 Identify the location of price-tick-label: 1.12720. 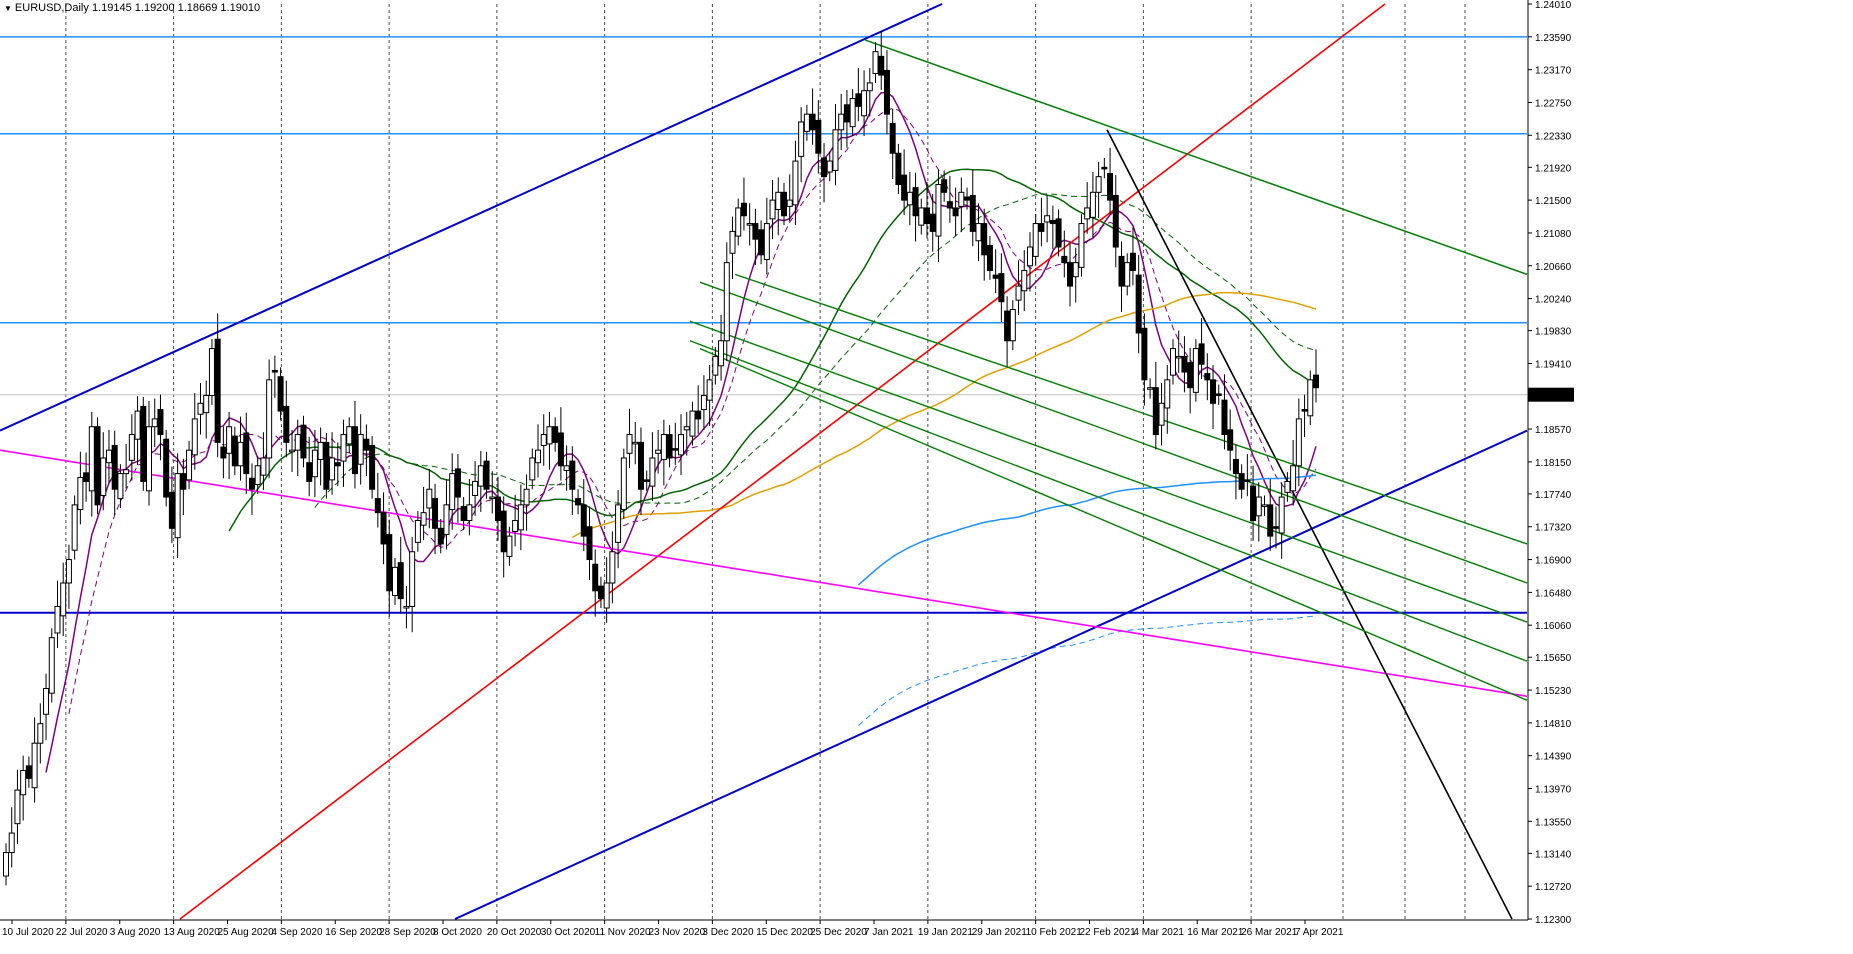
(1553, 887).